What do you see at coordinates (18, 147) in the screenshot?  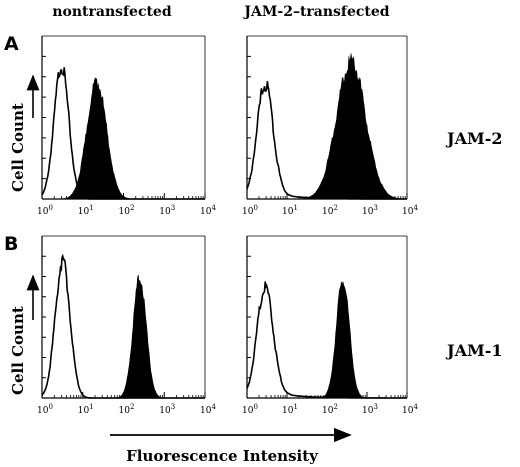 I see `y-axis-label-top: Cell Count` at bounding box center [18, 147].